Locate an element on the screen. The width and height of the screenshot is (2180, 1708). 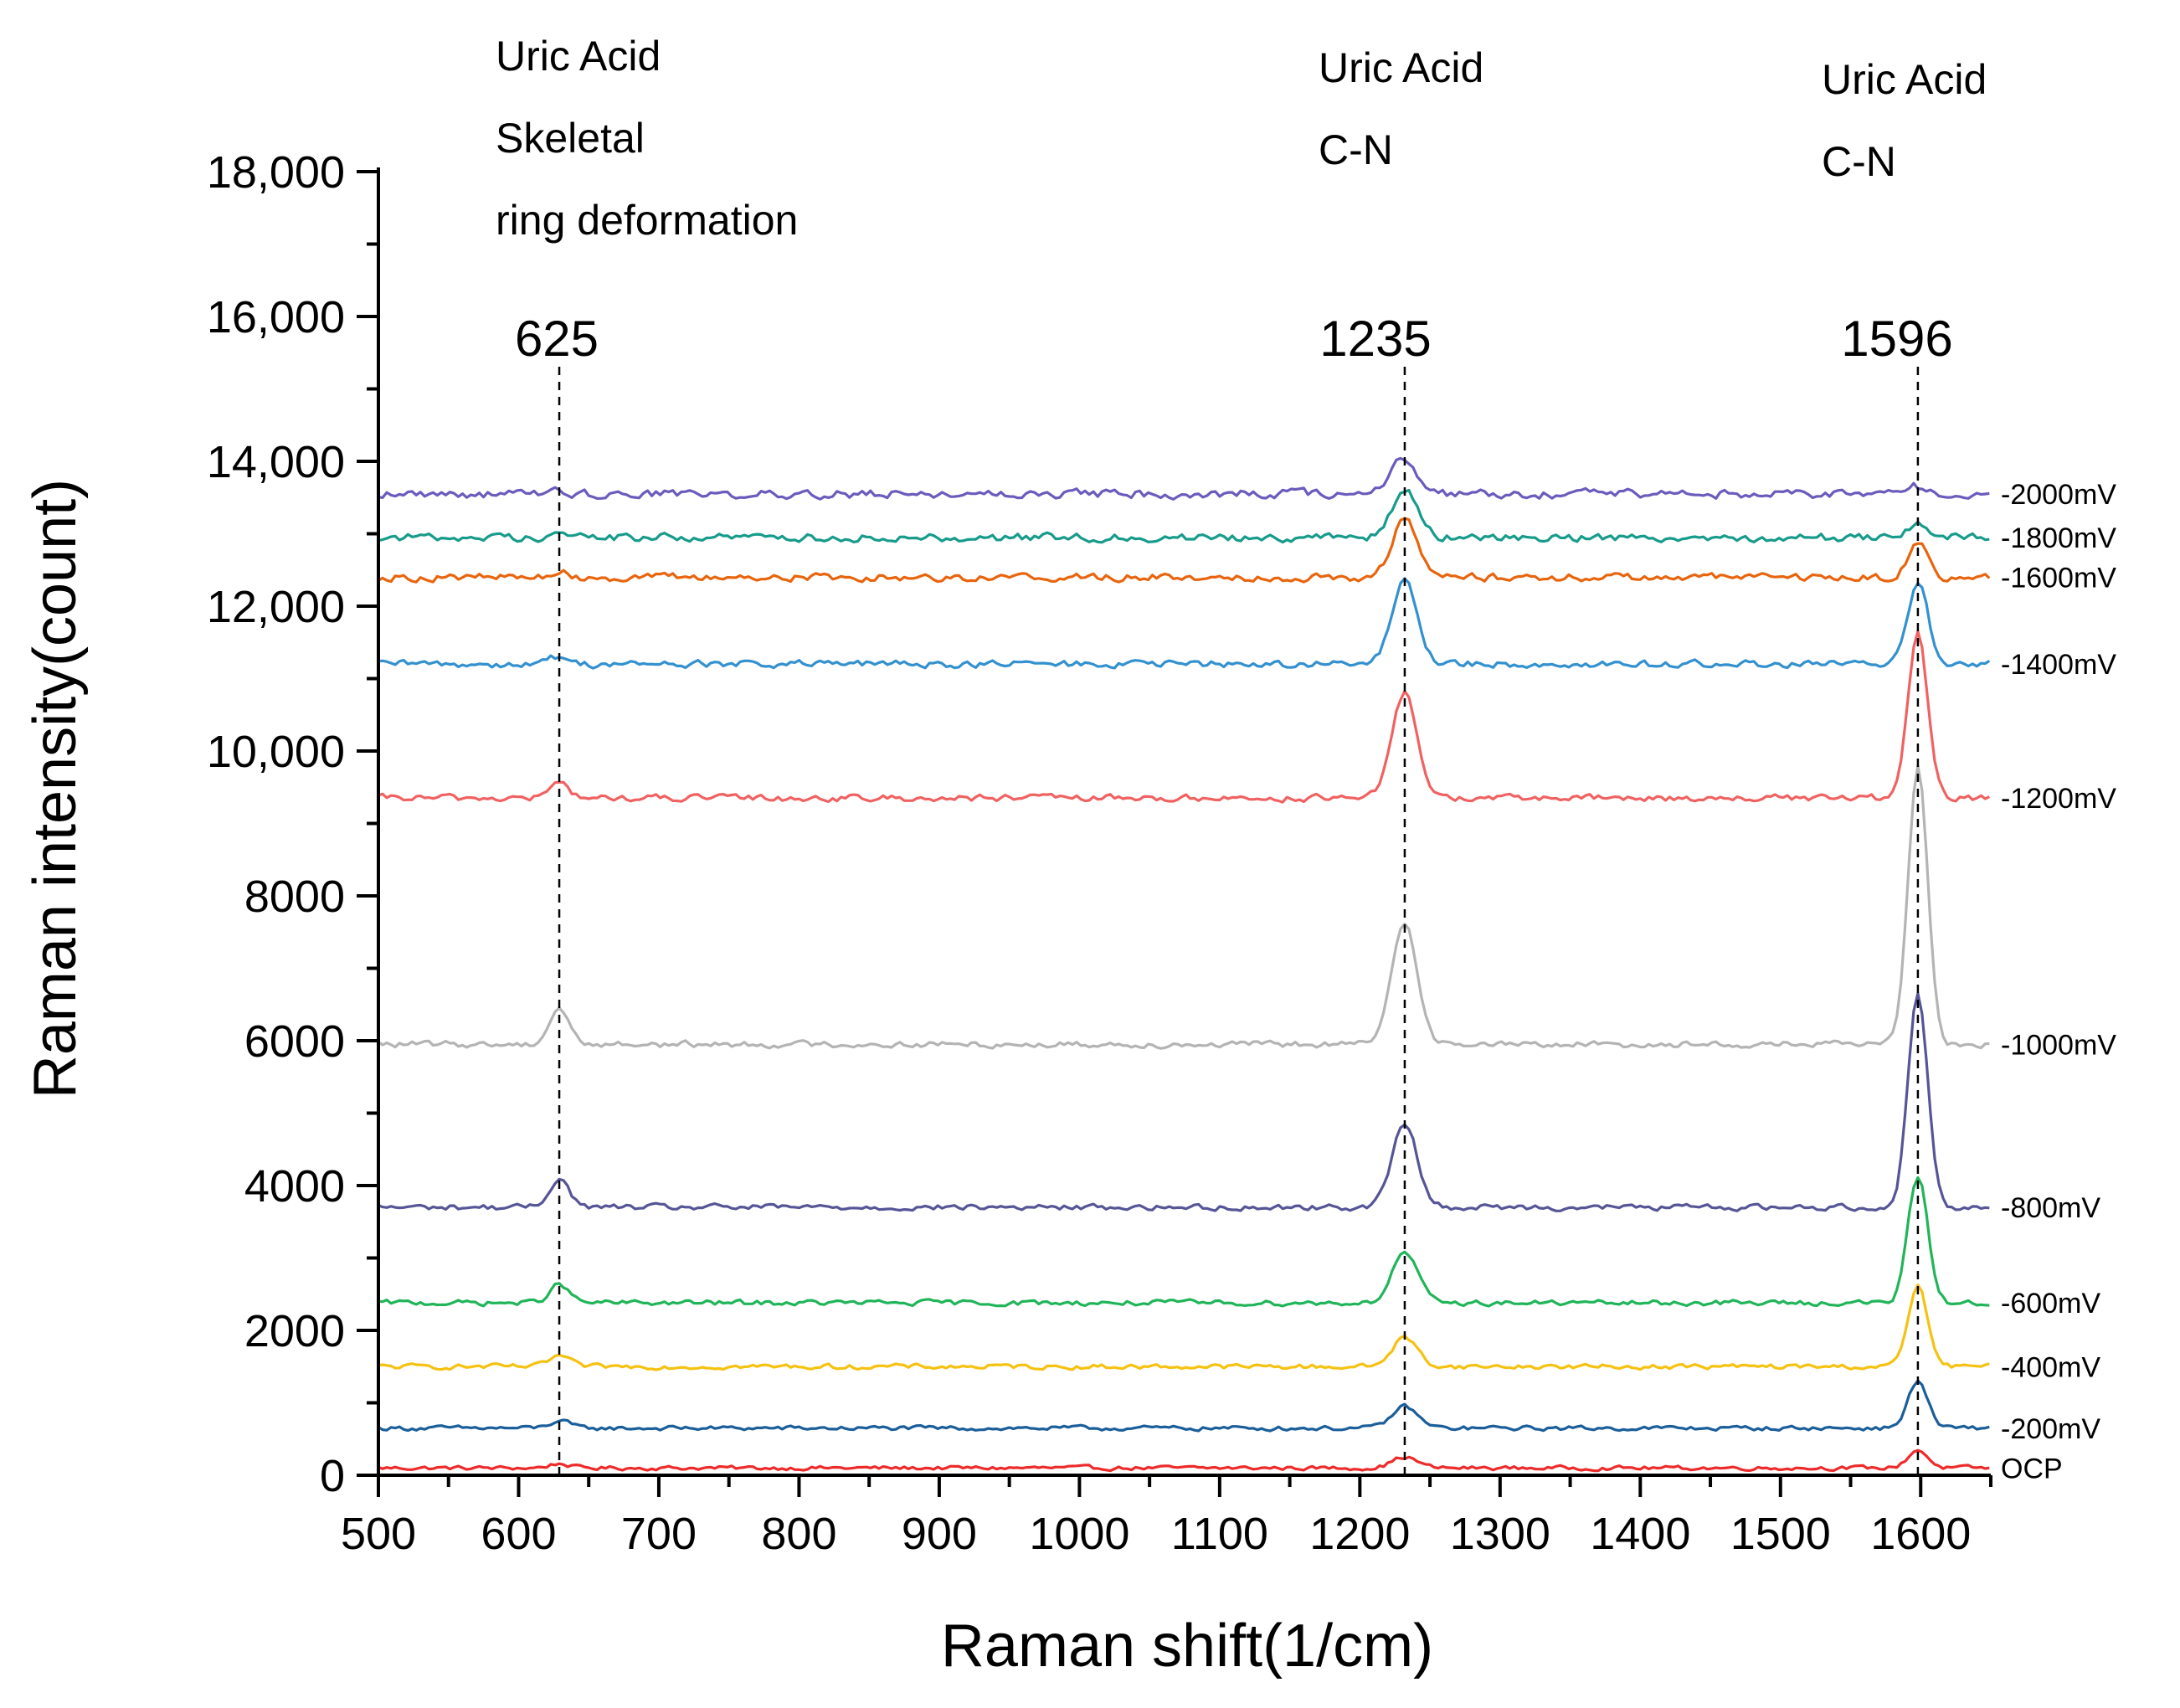
peak-assignment-text: ring deformation is located at coordinates (647, 220).